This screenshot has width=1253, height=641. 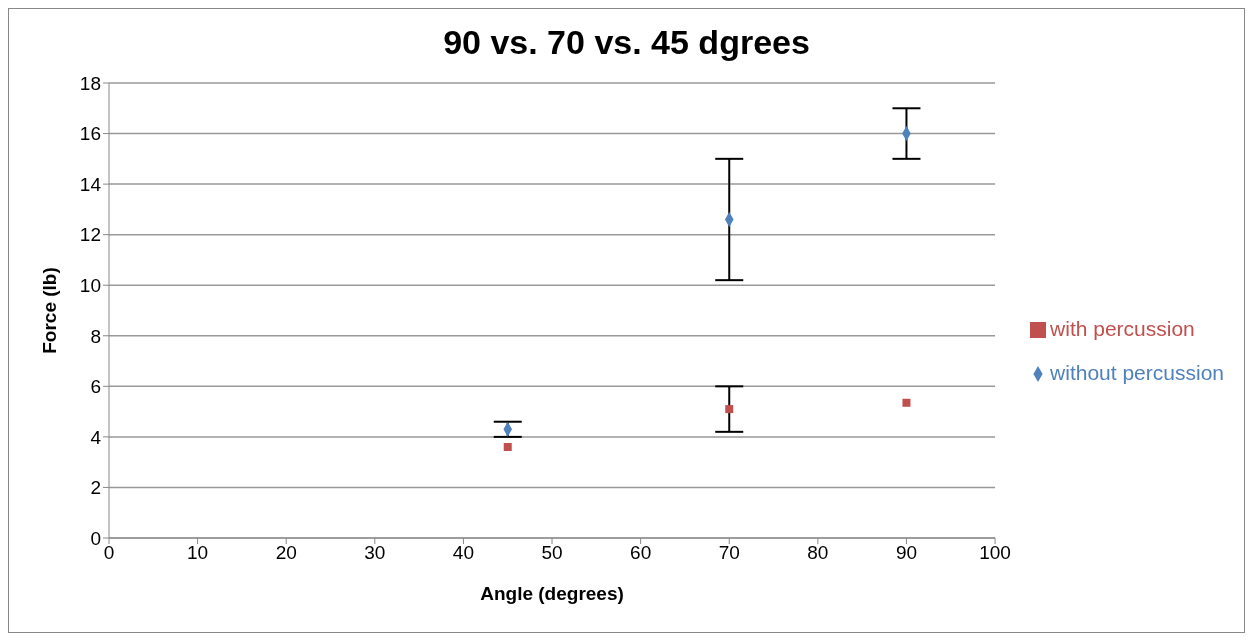 I want to click on x-tick-label: 10, so click(x=198, y=553).